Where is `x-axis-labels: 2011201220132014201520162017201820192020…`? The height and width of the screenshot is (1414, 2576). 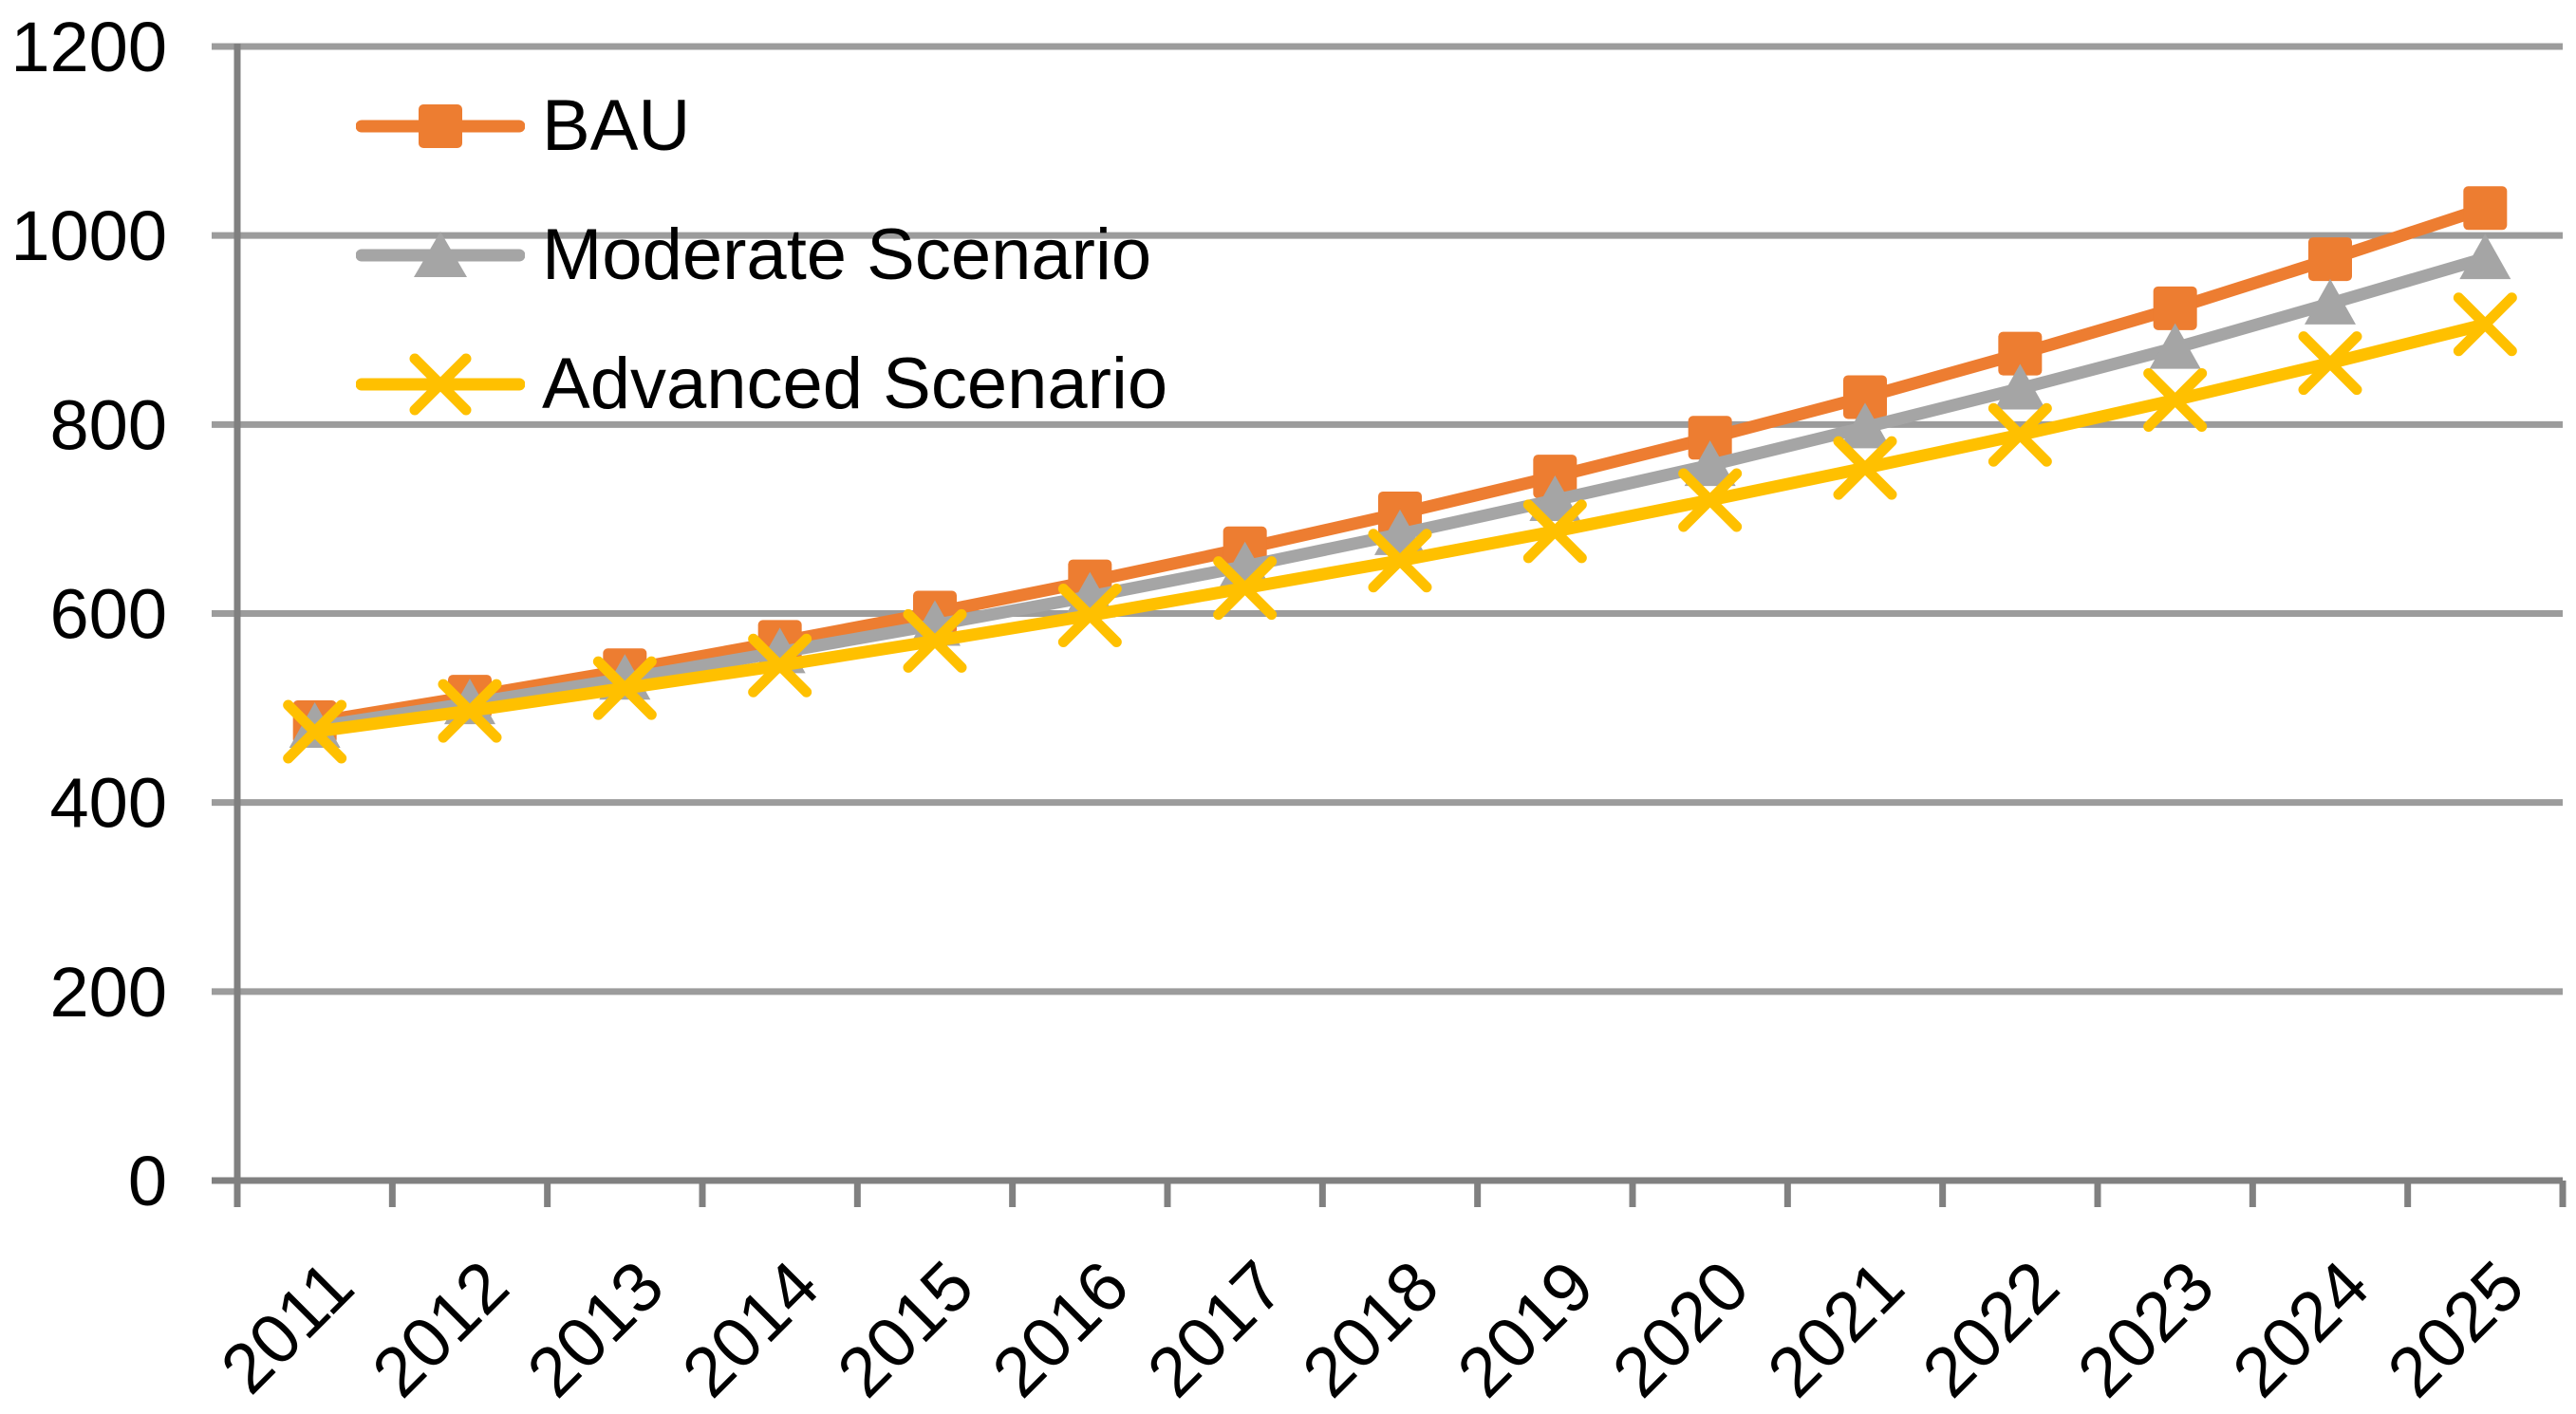
x-axis-labels: 2011201220132014201520162017201820192020… is located at coordinates (1372, 1329).